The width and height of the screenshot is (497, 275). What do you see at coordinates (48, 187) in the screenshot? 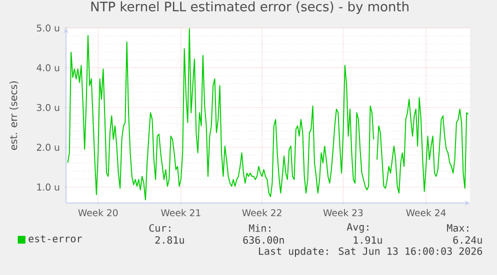
I see `y-tick-label: 1.0 u` at bounding box center [48, 187].